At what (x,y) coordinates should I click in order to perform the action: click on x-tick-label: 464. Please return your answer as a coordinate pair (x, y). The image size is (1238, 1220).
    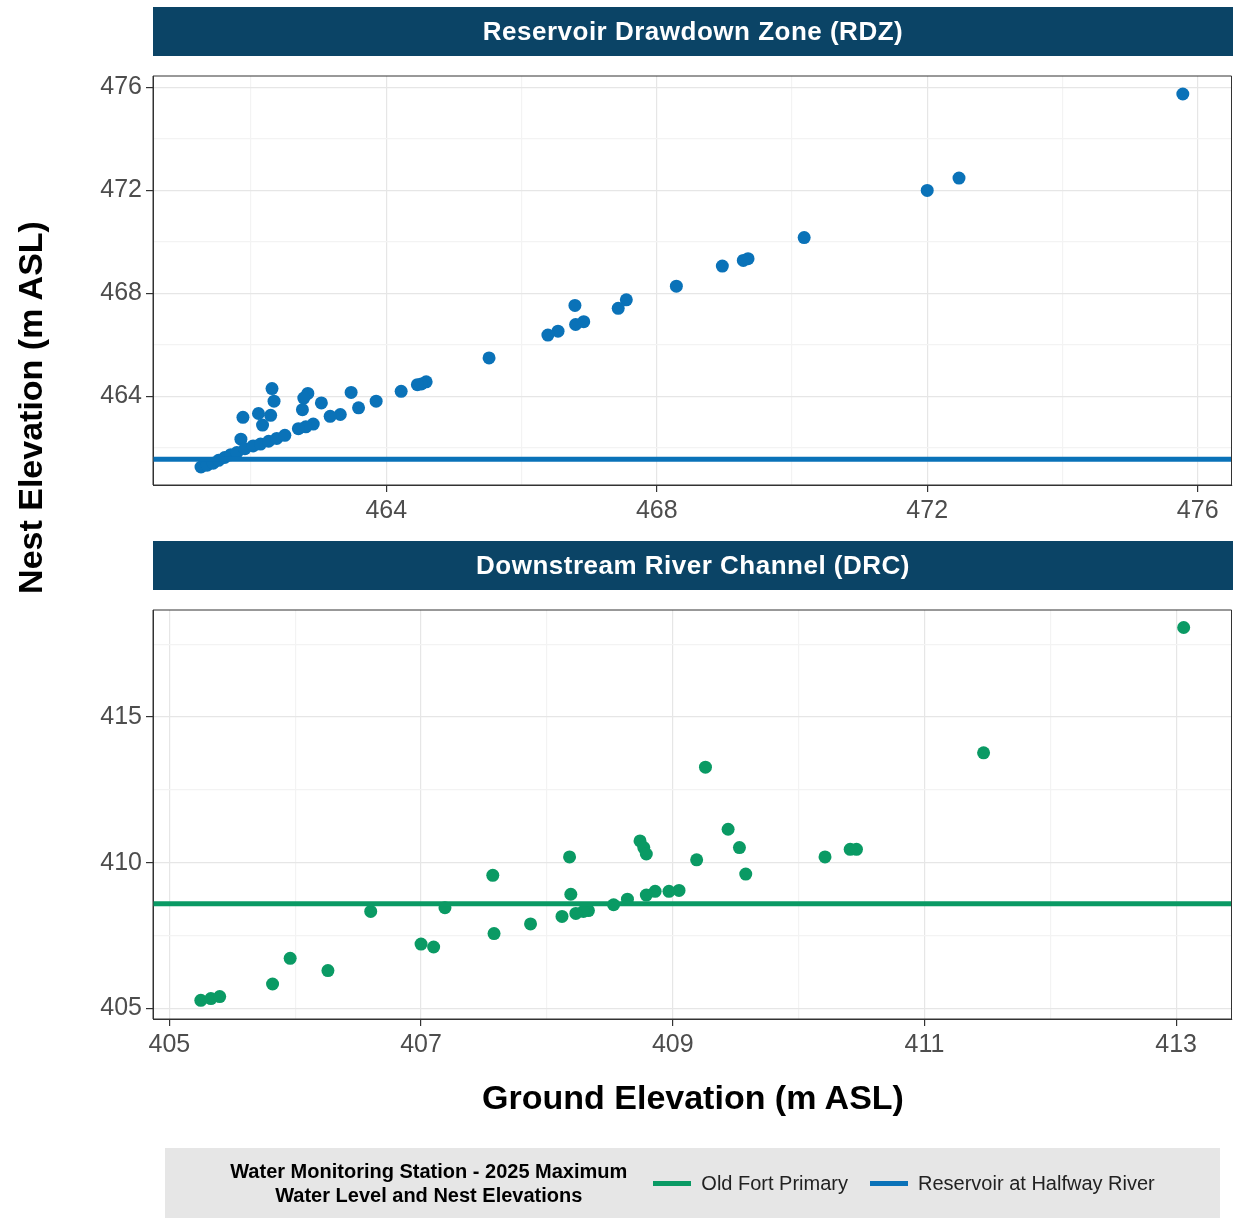
    Looking at the image, I should click on (386, 508).